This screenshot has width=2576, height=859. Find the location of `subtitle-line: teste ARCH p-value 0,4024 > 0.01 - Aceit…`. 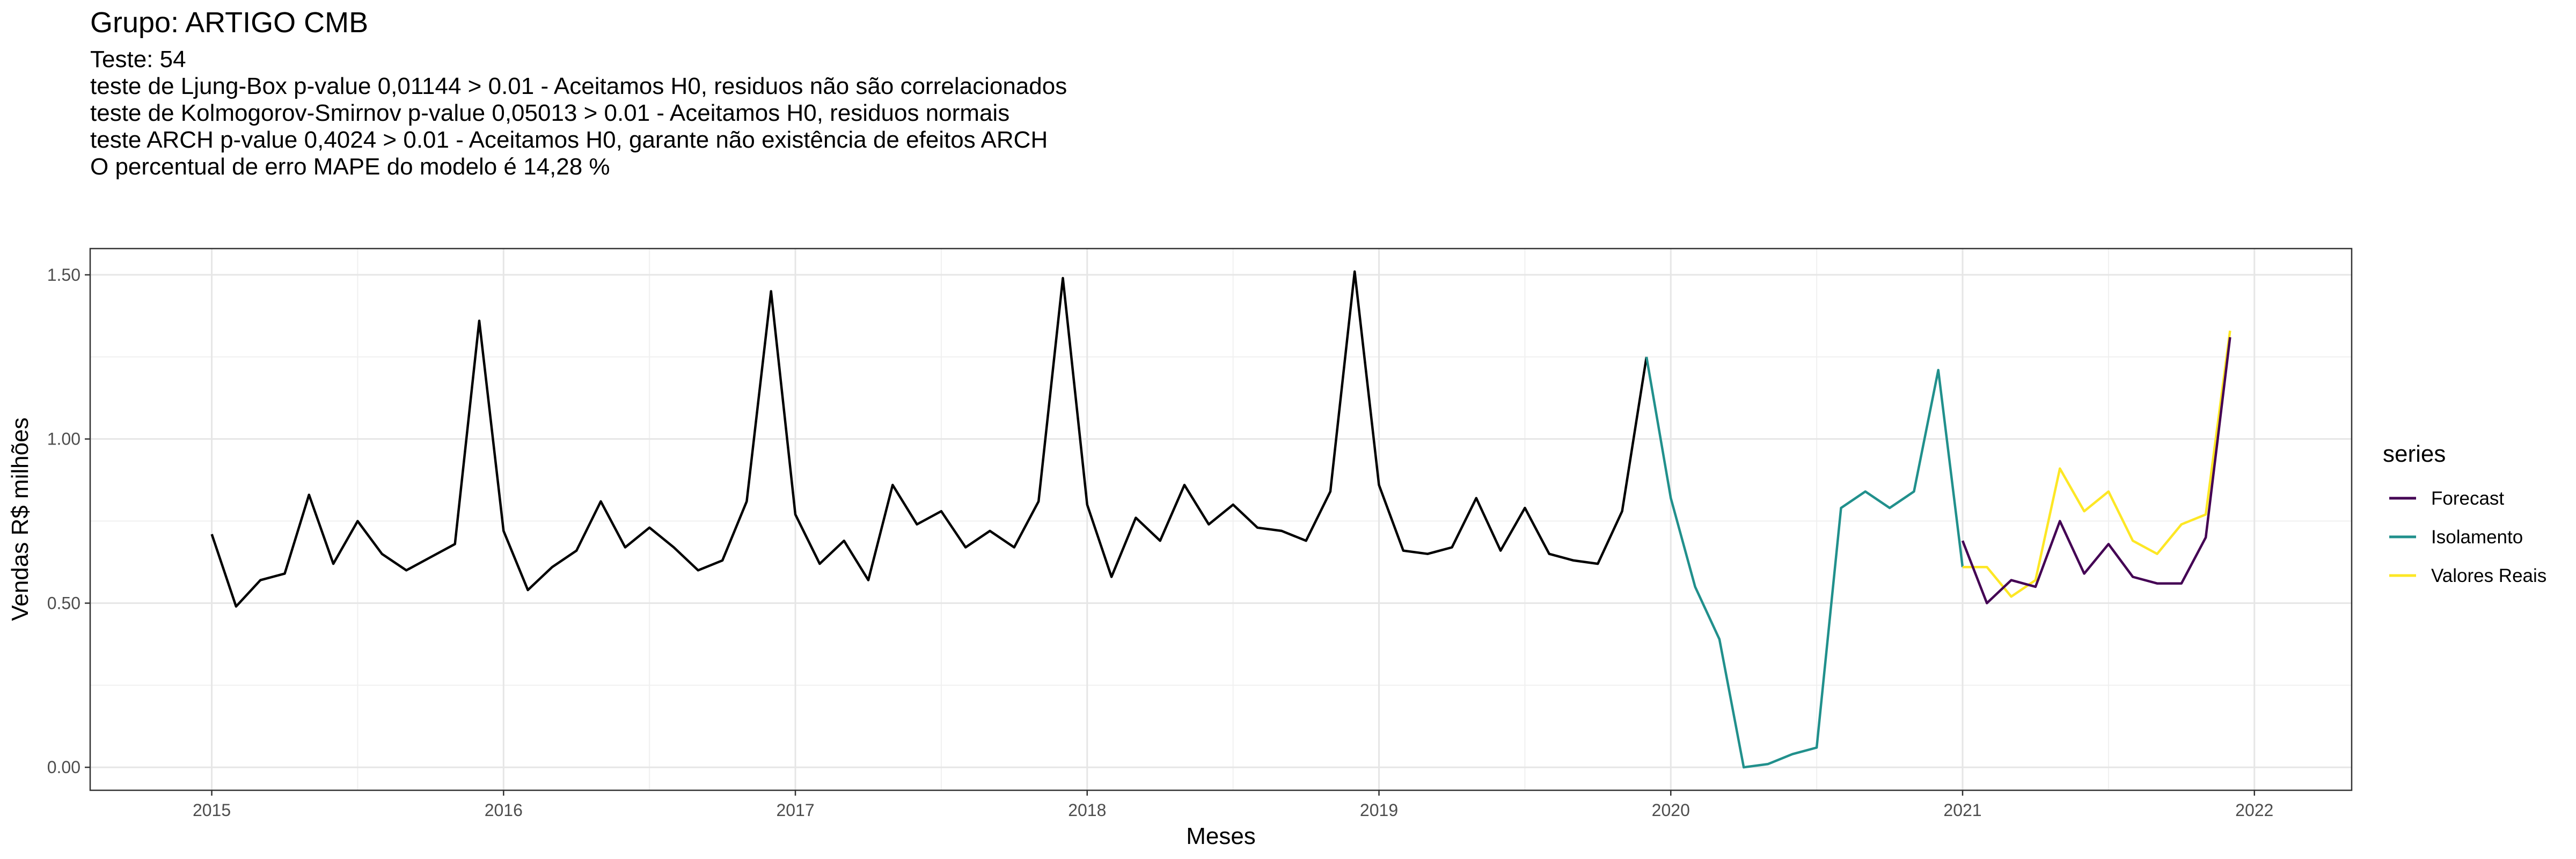

subtitle-line: teste ARCH p-value 0,4024 > 0.01 - Aceit… is located at coordinates (569, 140).